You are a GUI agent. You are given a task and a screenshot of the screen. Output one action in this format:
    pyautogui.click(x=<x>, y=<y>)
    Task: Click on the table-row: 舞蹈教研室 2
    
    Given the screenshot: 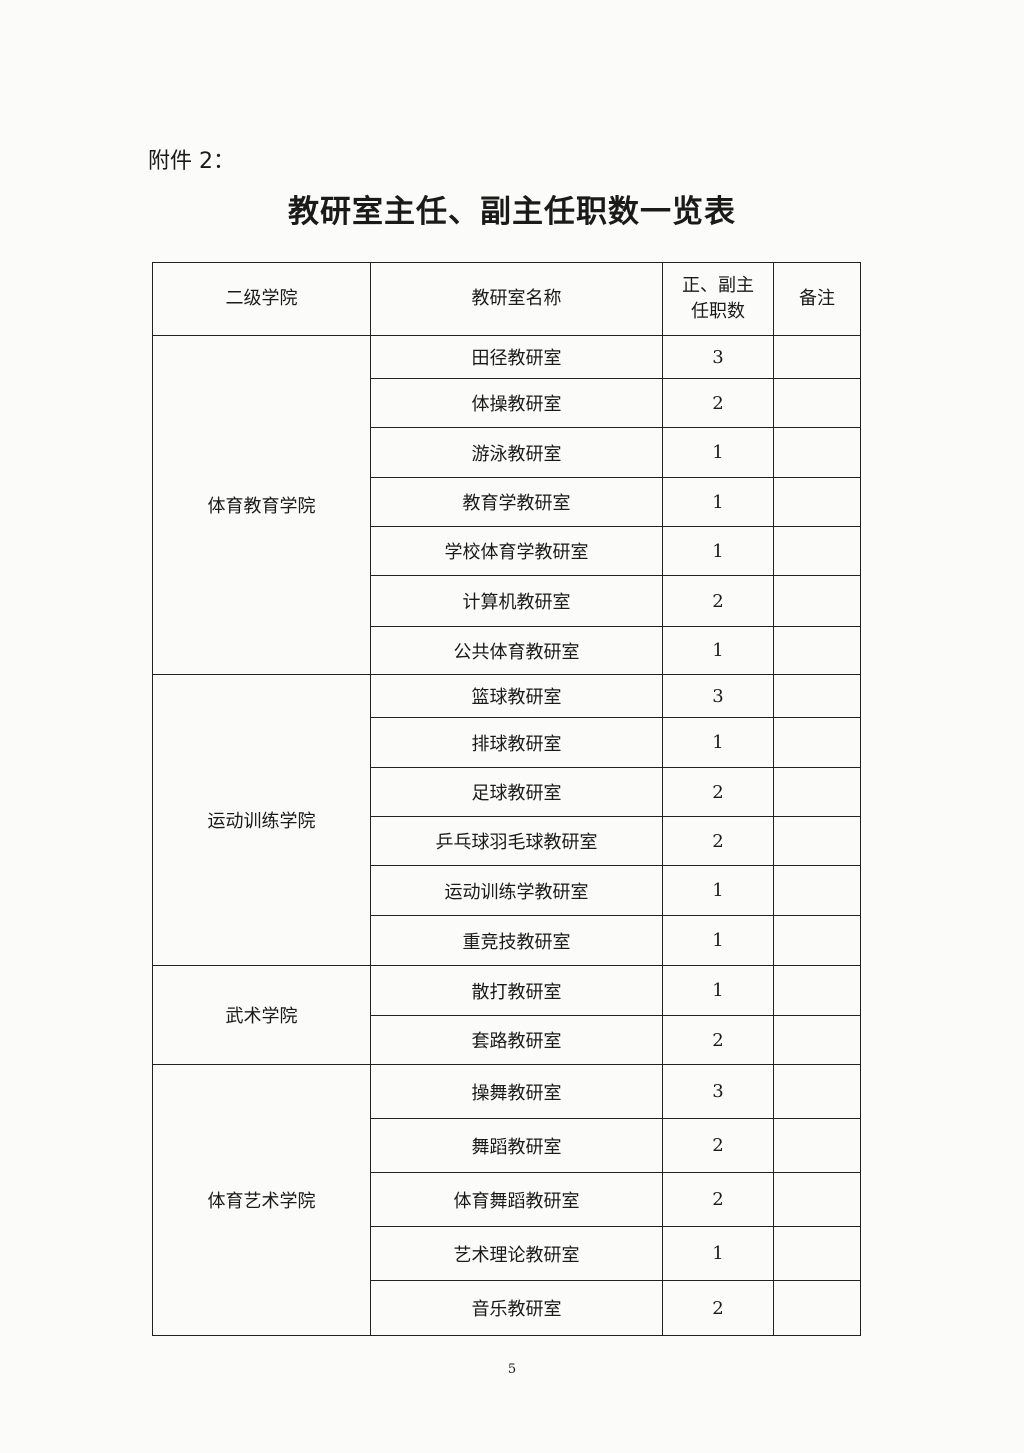 What is the action you would take?
    pyautogui.click(x=507, y=1145)
    